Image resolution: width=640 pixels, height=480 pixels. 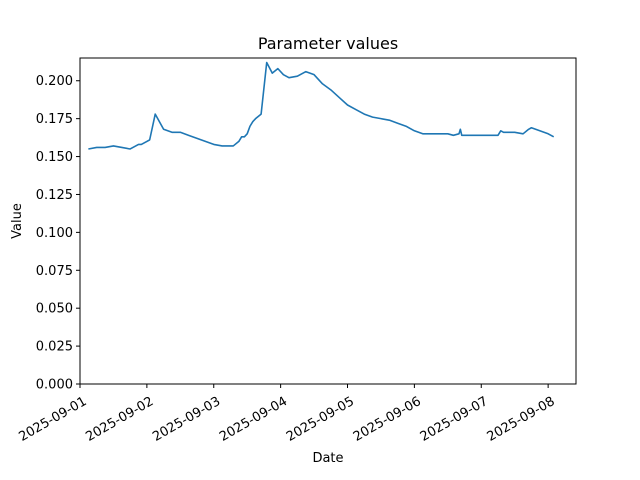 What do you see at coordinates (119, 419) in the screenshot?
I see `x-tick-label: 2025-09-02` at bounding box center [119, 419].